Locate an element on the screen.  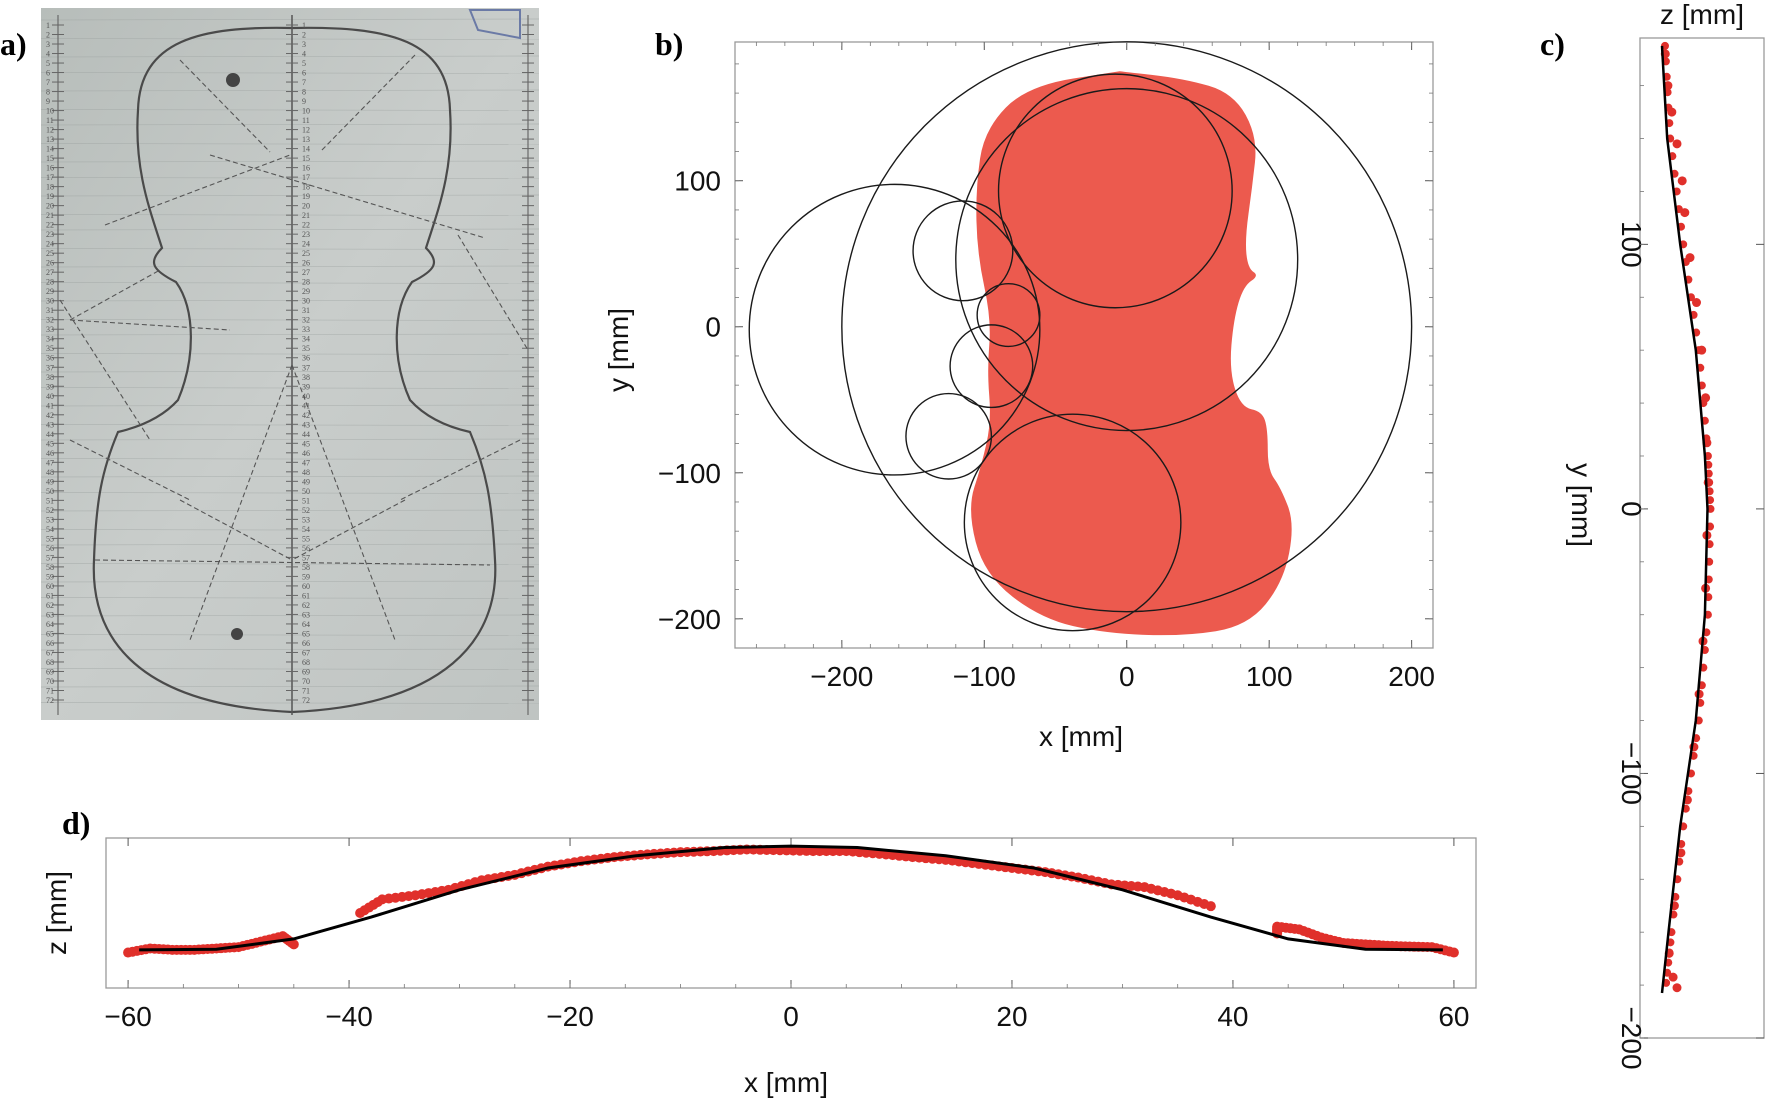
ruler-number: 41 is located at coordinates (306, 405).